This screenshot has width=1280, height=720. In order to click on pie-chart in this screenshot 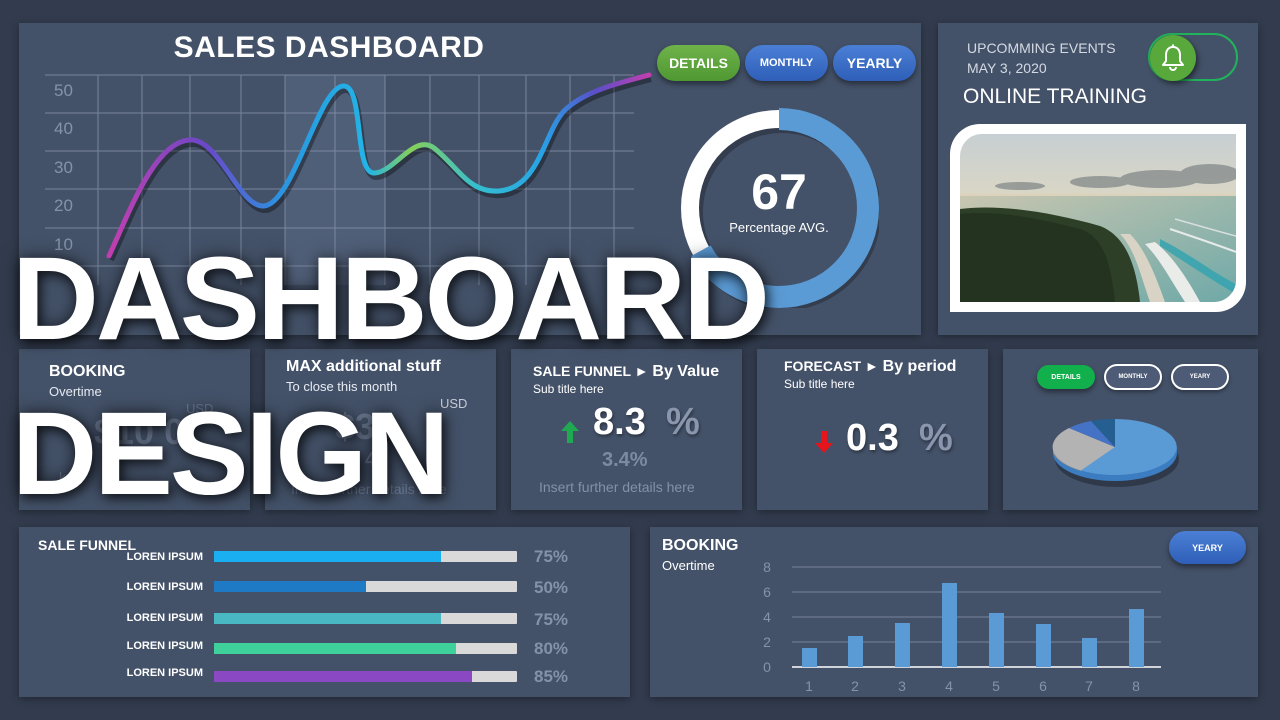, I will do `click(1115, 452)`.